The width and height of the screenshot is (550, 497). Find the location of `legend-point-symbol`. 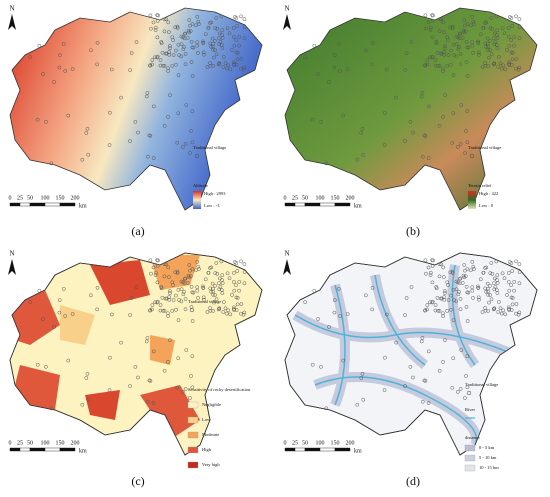

legend-point-symbol is located at coordinates (469, 393).